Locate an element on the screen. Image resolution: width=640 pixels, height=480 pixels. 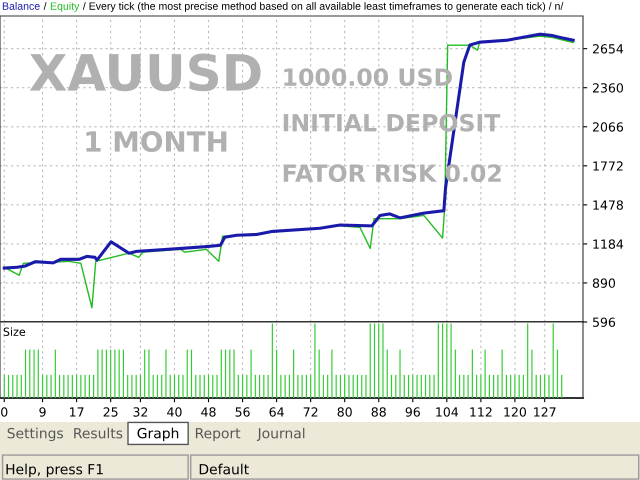
x-tick-label: 17 is located at coordinates (77, 412).